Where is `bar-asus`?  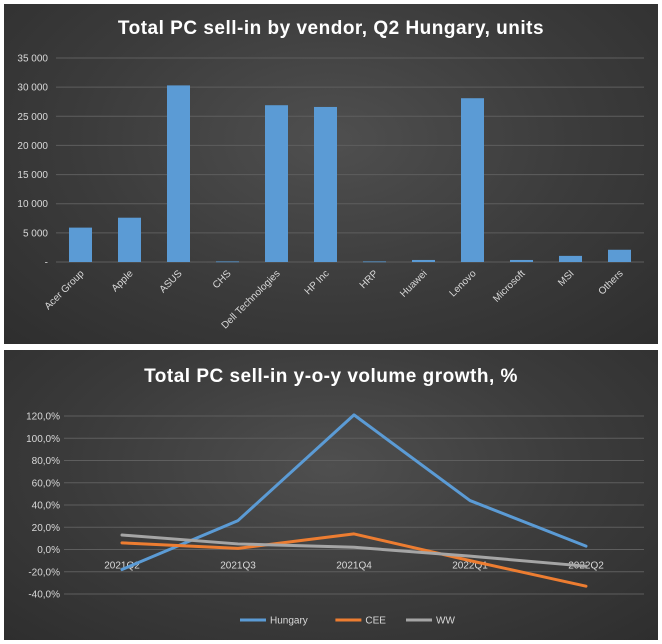
bar-asus is located at coordinates (178, 173).